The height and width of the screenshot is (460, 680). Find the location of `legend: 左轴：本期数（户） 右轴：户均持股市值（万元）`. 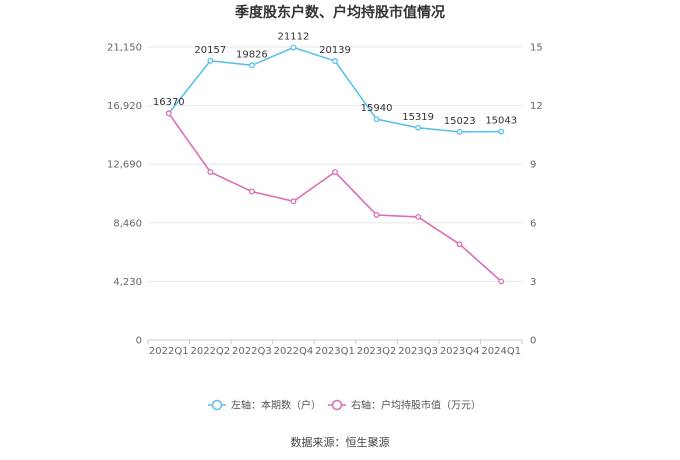

legend: 左轴：本期数（户） 右轴：户均持股市值（万元） is located at coordinates (344, 405).